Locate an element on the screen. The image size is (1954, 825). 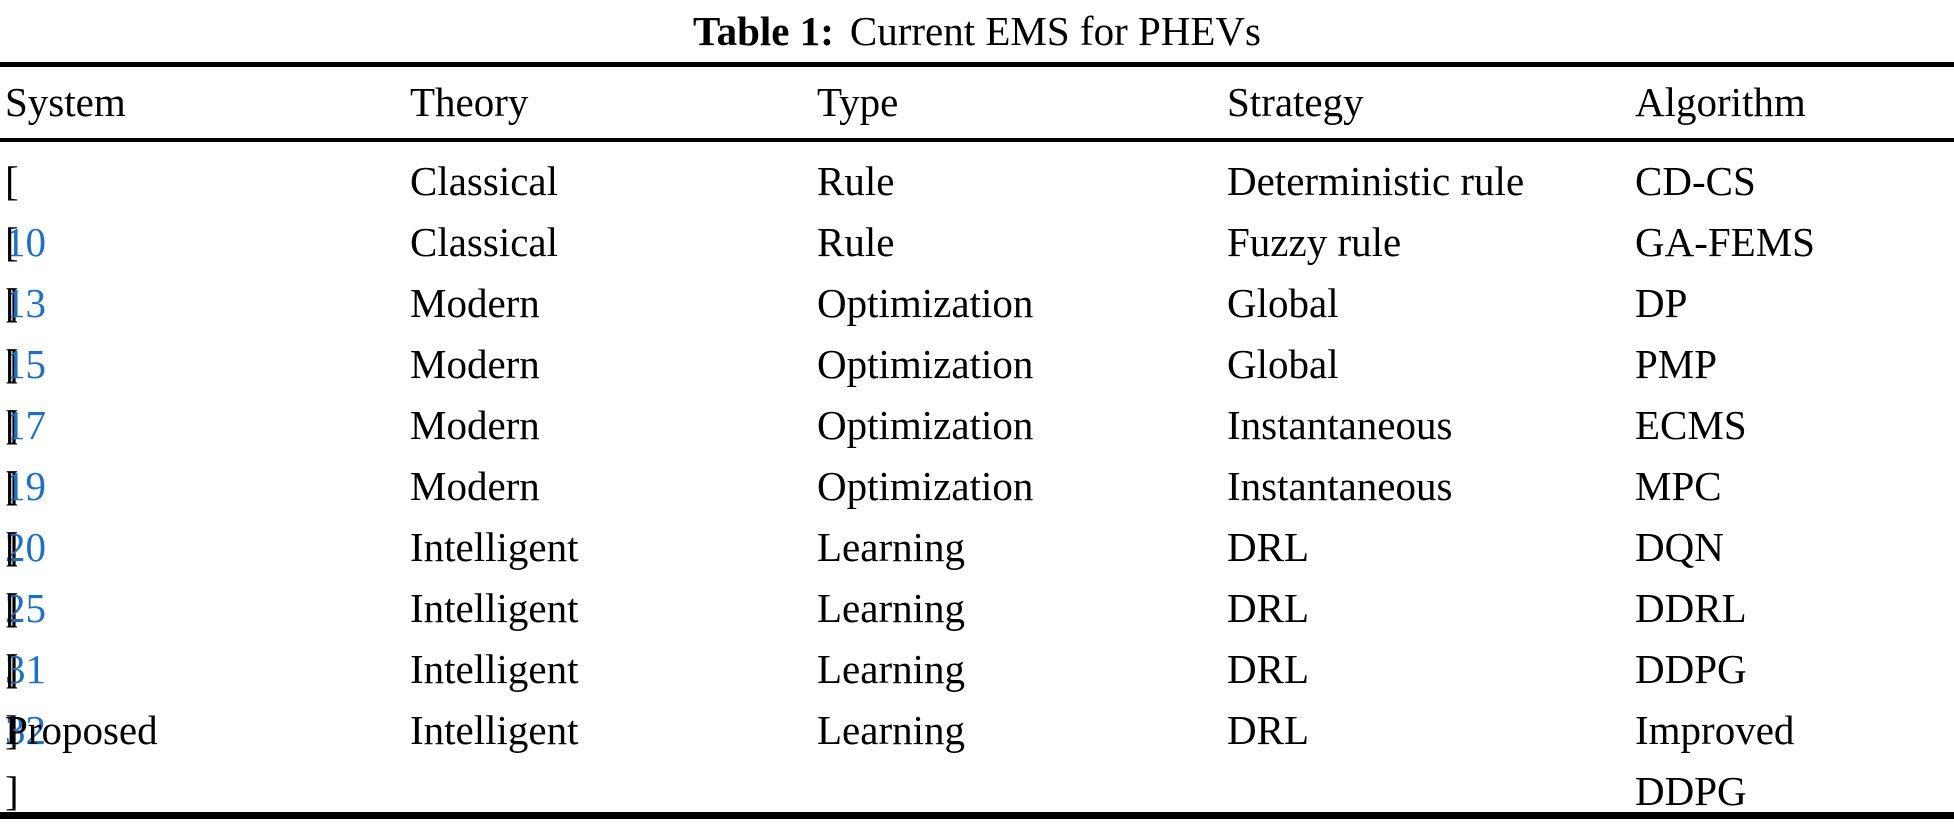
table-header-row: System Theory Type Strategy Algorithm is located at coordinates (977, 104).